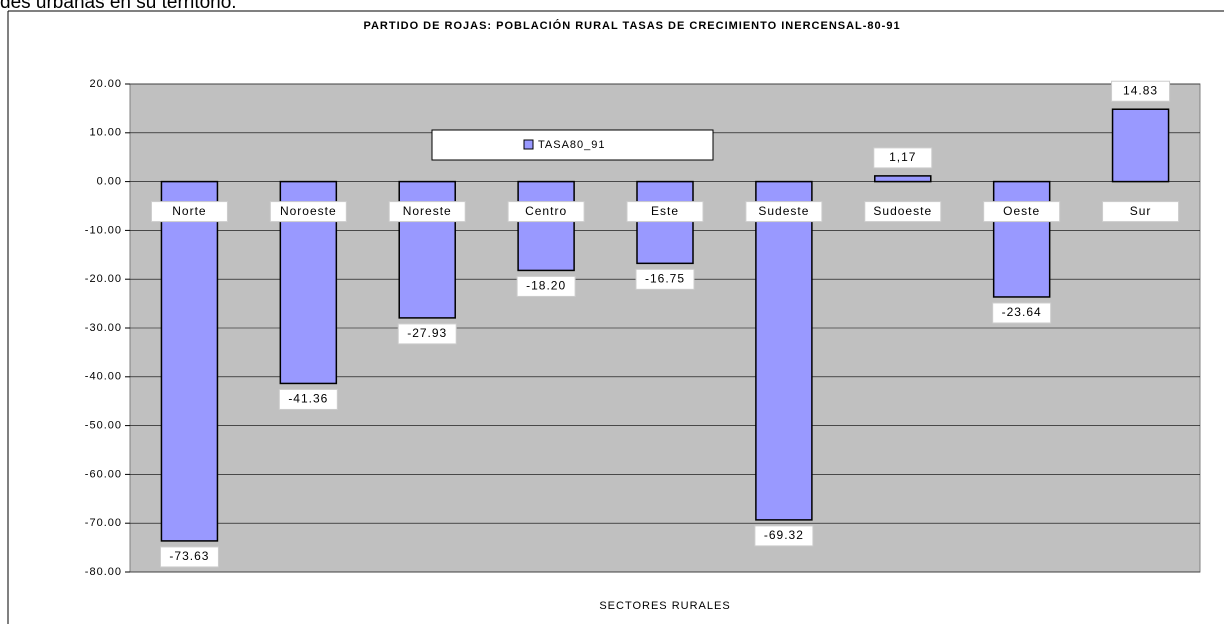 This screenshot has height=624, width=1224. Describe the element at coordinates (664, 606) in the screenshot. I see `x-axis-label: SECTORES RURALES` at that location.